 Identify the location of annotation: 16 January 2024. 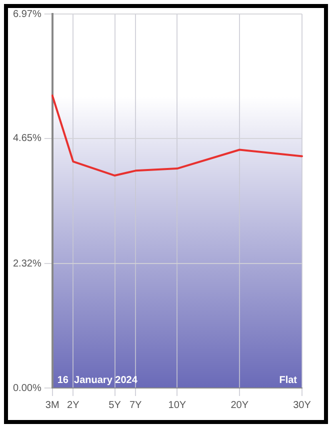
(97, 380).